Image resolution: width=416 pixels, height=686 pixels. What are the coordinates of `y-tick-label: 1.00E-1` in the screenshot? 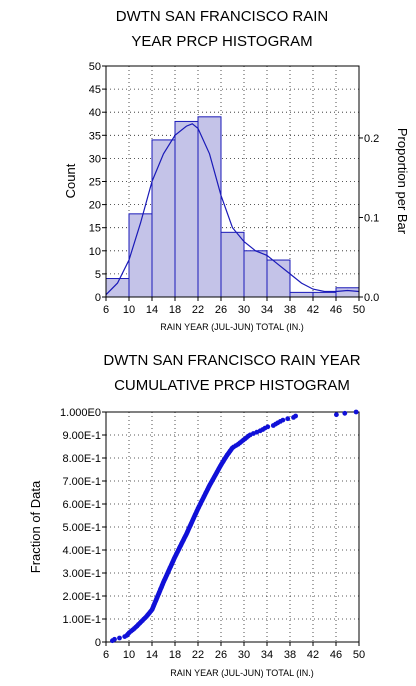 It's located at (81, 620).